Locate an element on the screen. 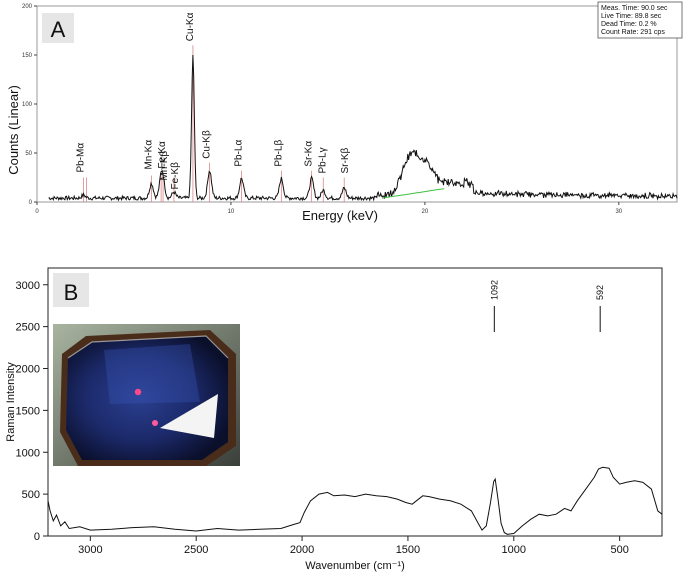 The height and width of the screenshot is (580, 685). peak-label: Mn-Kβ is located at coordinates (164, 166).